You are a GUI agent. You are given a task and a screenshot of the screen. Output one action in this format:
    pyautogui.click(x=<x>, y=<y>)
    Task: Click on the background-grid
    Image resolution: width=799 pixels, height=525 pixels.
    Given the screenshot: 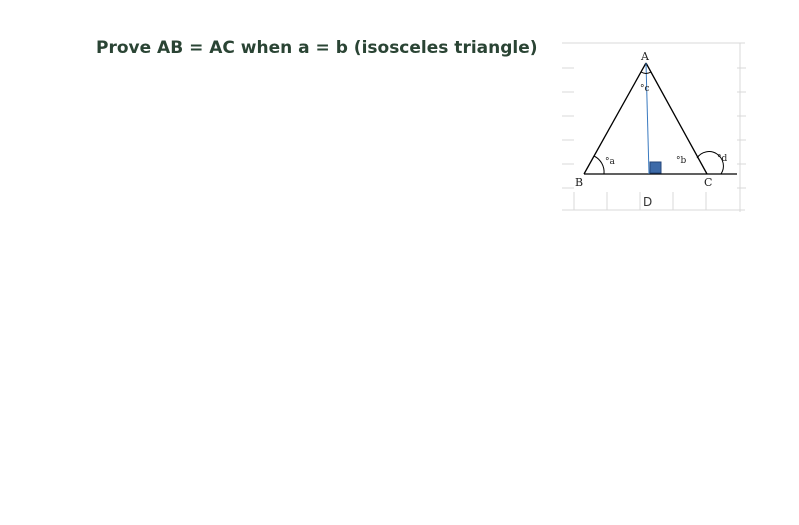 What is the action you would take?
    pyautogui.click(x=654, y=127)
    